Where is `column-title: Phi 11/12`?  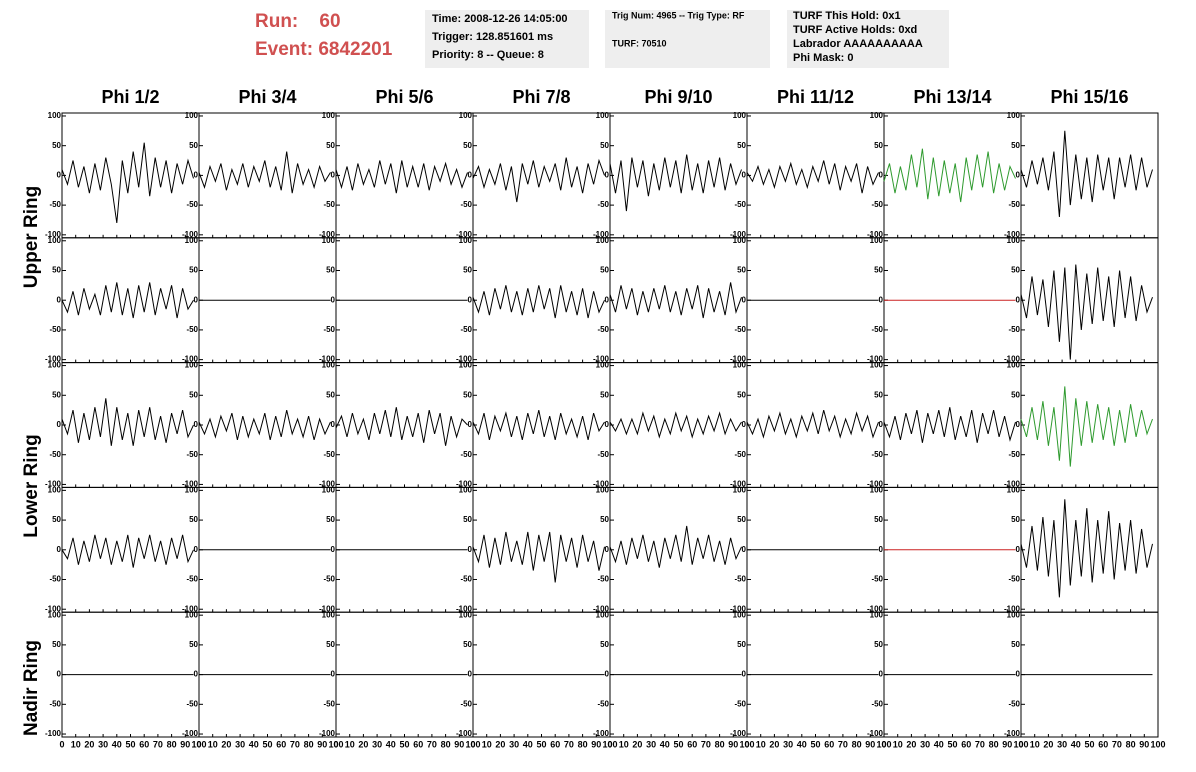
column-title: Phi 11/12 is located at coordinates (815, 97).